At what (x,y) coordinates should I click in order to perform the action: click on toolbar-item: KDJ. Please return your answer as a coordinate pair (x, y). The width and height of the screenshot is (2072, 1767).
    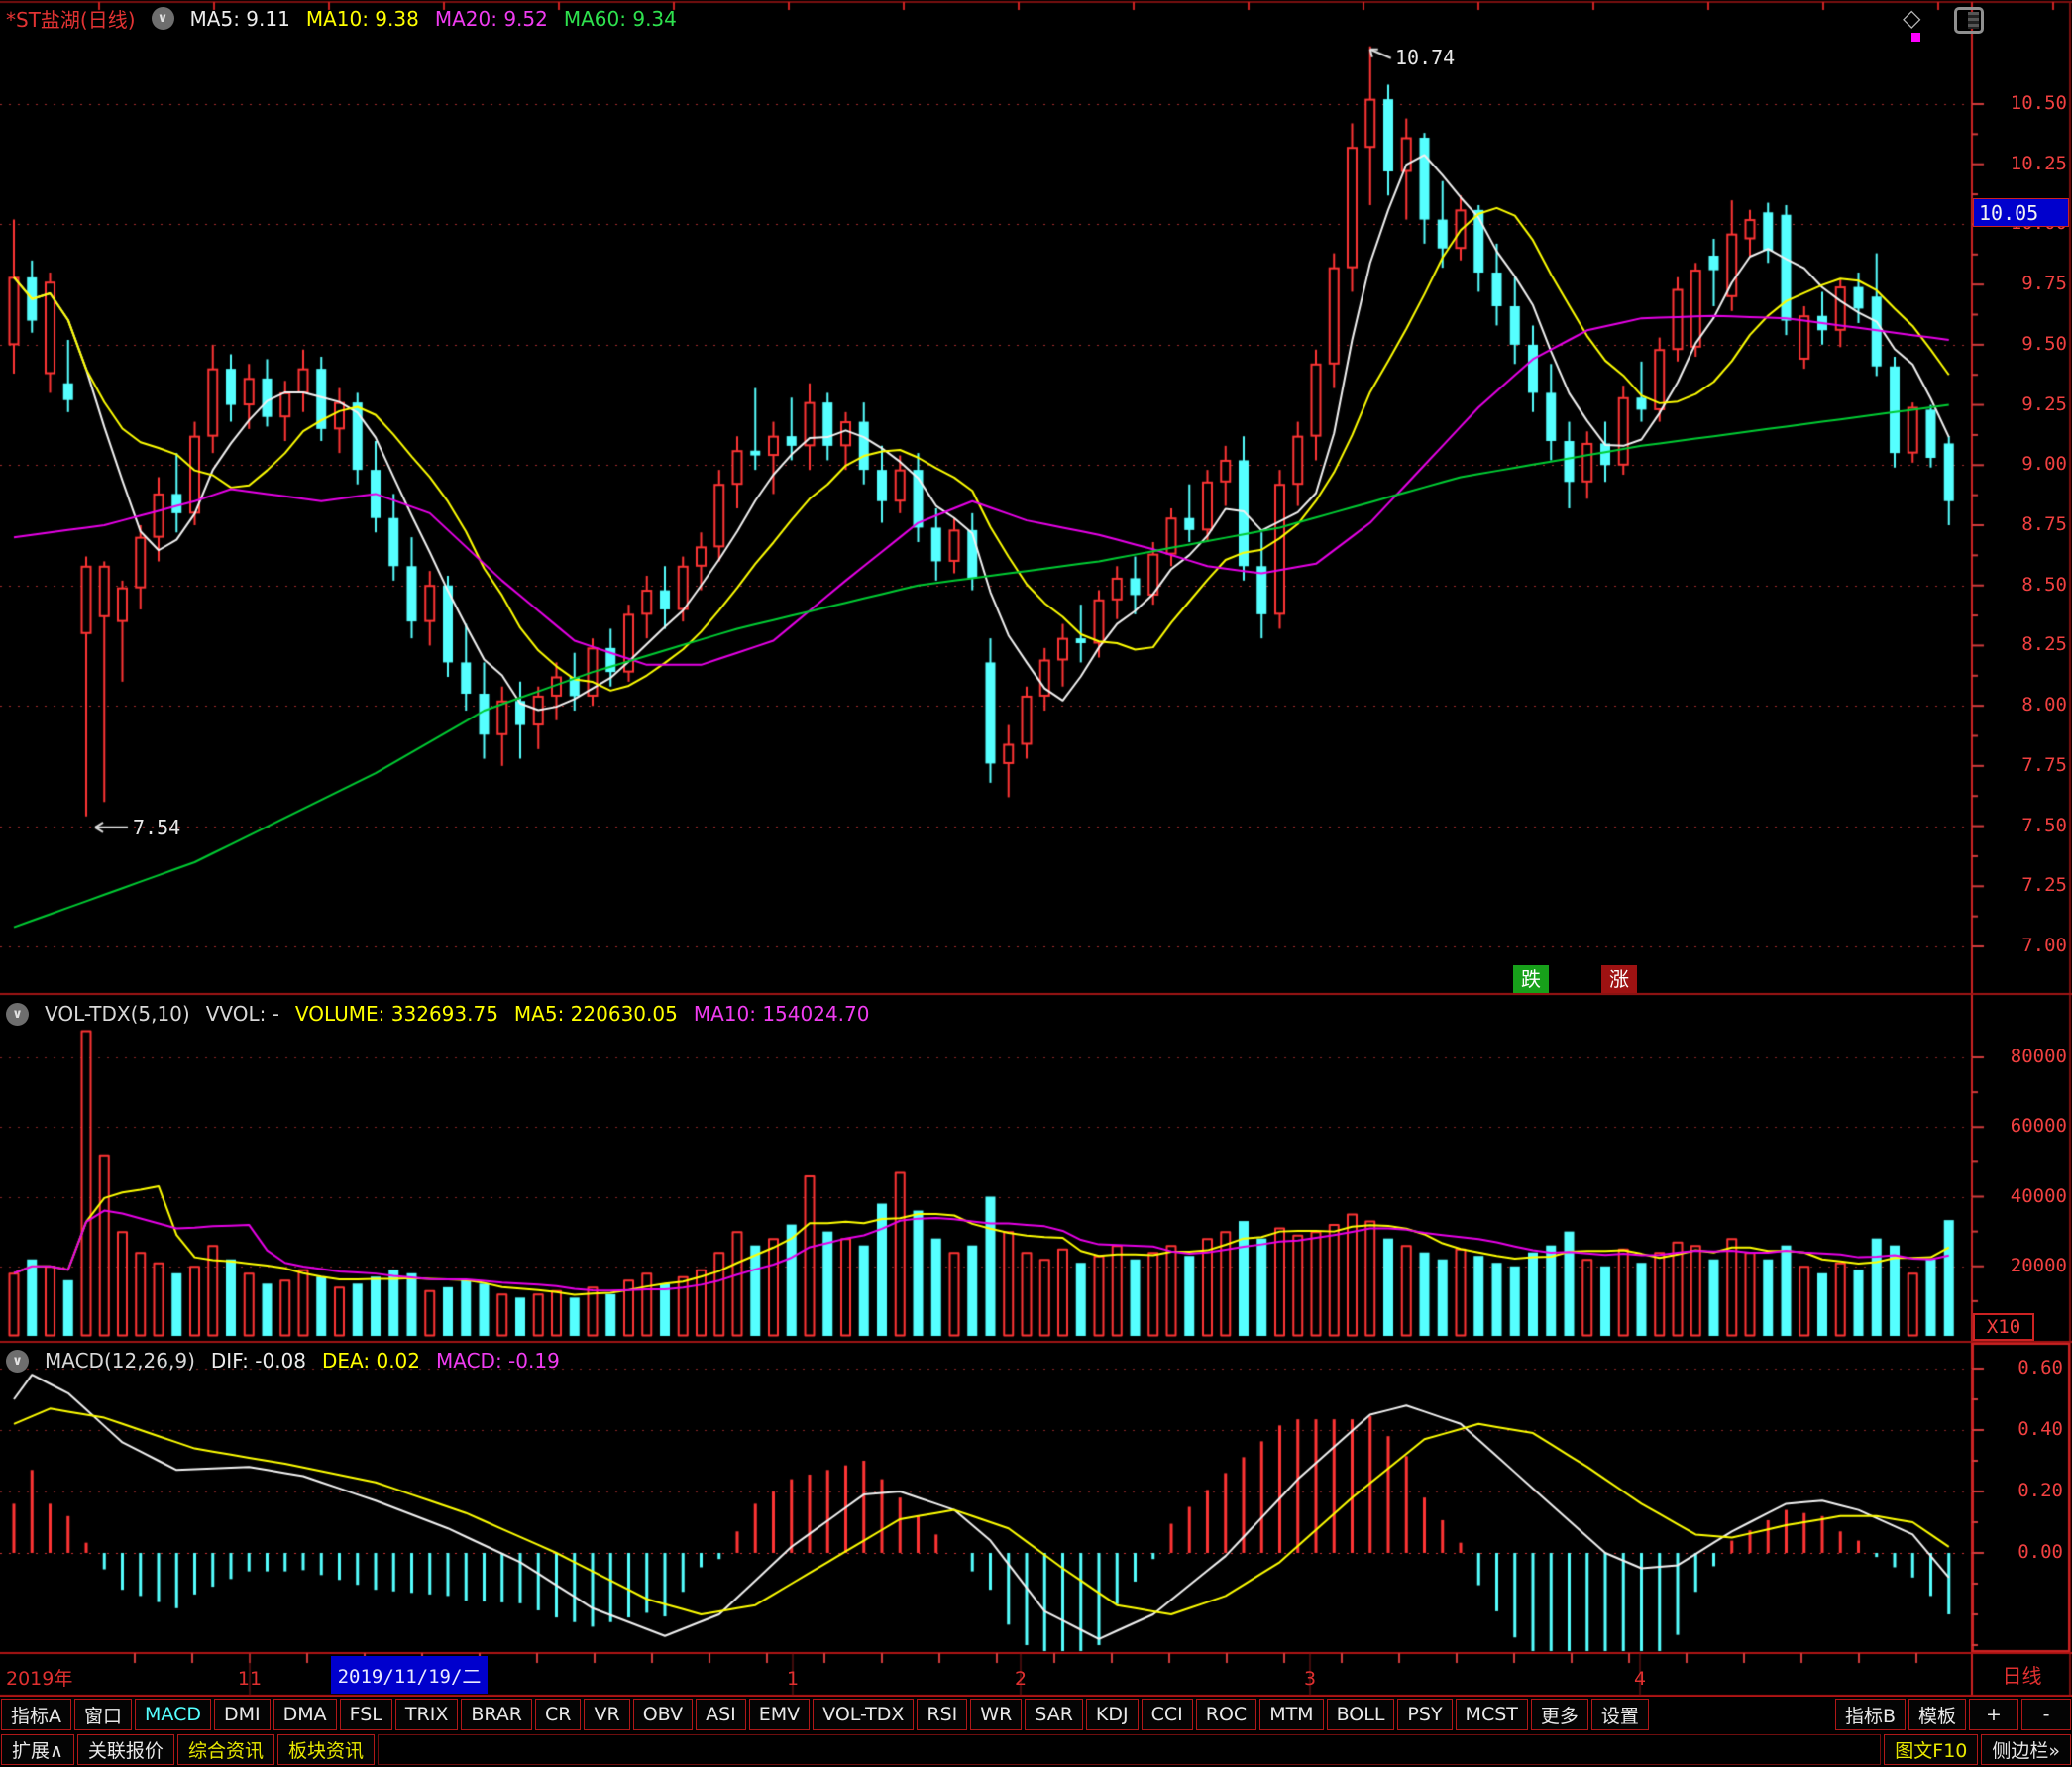
    Looking at the image, I should click on (1112, 1714).